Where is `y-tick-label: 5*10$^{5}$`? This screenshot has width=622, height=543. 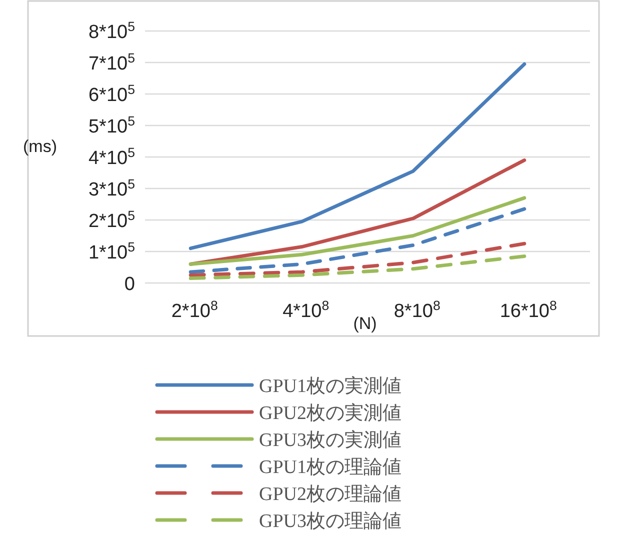
y-tick-label: 5*10$^{5}$ is located at coordinates (111, 125).